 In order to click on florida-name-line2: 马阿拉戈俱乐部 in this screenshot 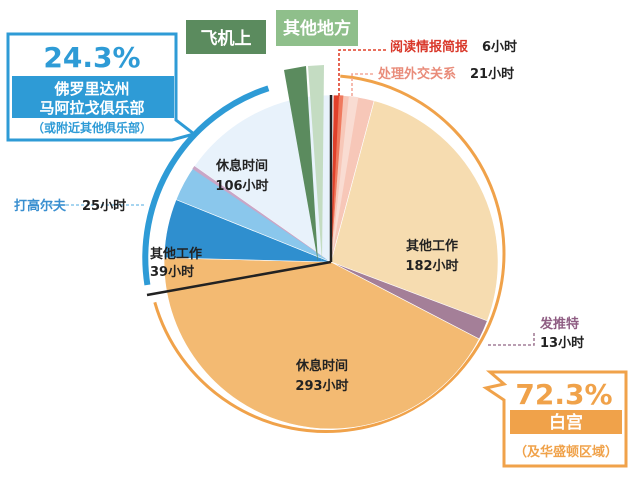, I will do `click(91, 108)`.